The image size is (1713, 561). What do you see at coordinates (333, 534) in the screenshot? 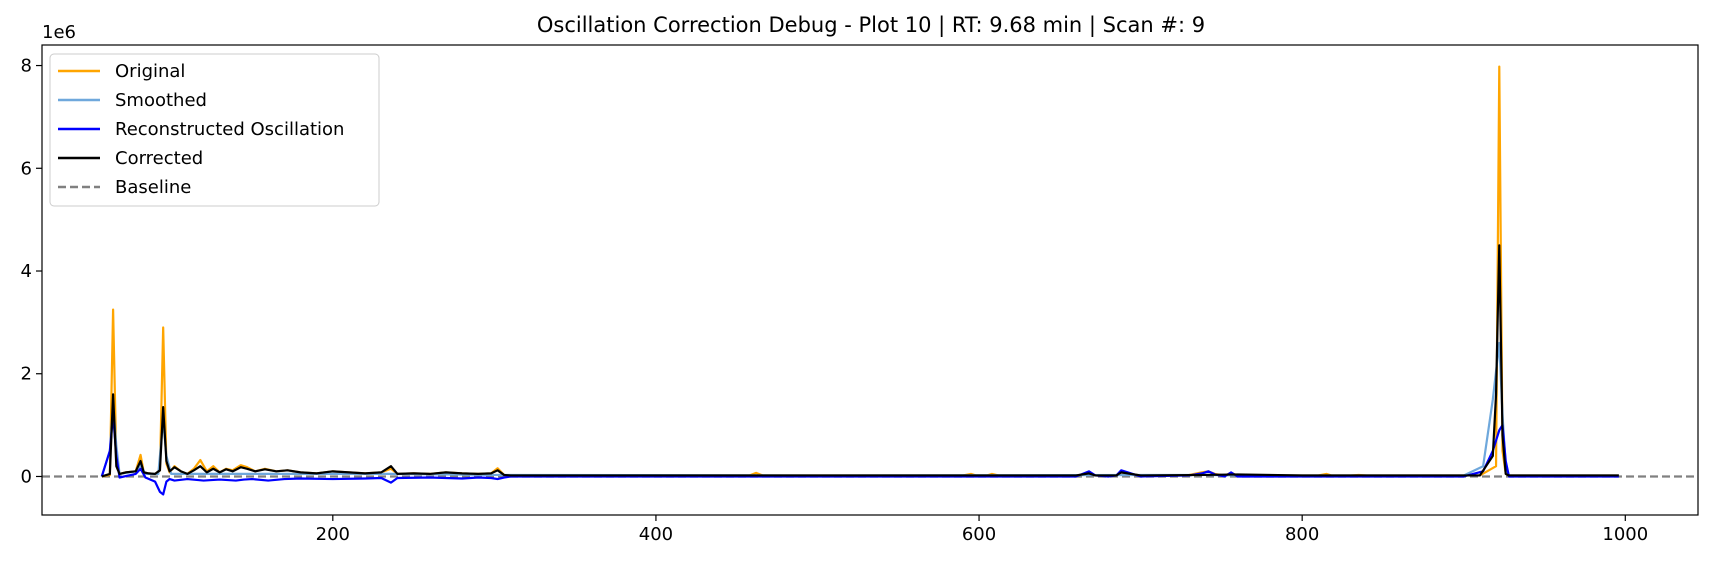
I see `x-tick-label: 200` at bounding box center [333, 534].